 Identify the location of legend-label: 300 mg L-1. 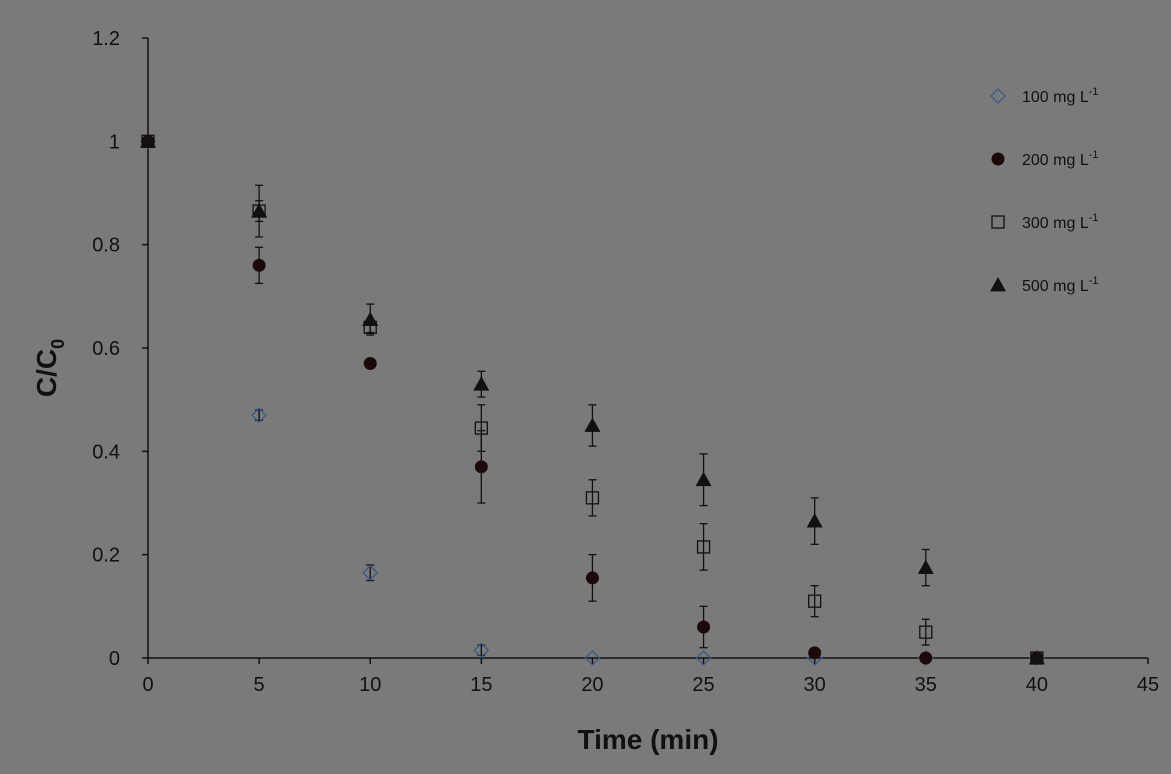
(1060, 222).